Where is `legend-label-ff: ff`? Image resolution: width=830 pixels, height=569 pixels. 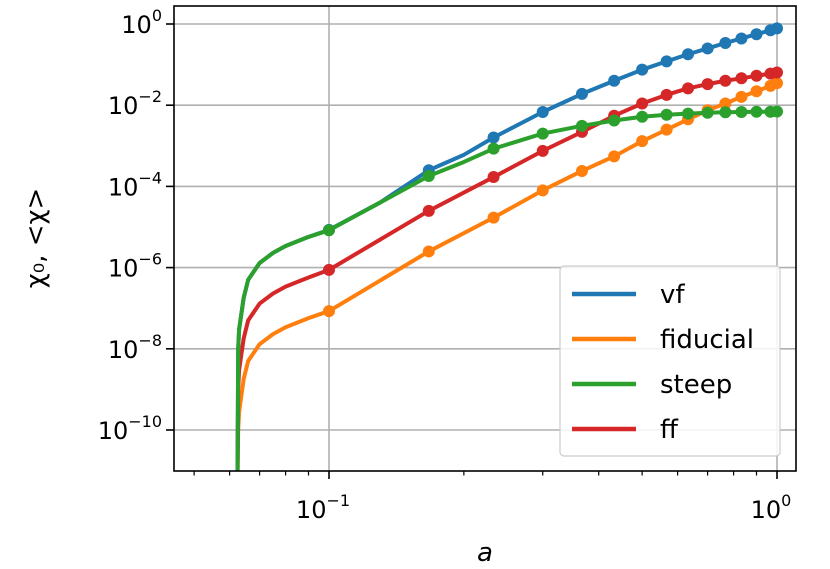 legend-label-ff: ff is located at coordinates (669, 430).